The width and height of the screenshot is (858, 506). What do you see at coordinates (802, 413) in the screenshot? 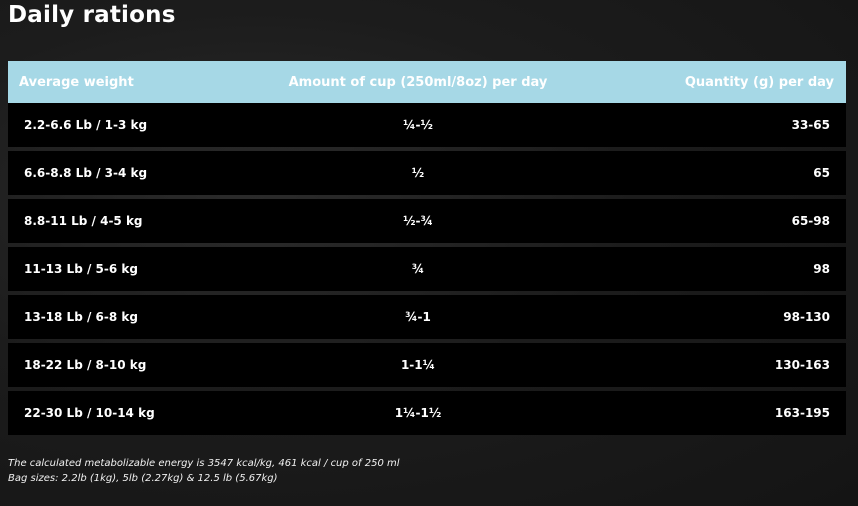
I see `cell-grams: 163-195` at bounding box center [802, 413].